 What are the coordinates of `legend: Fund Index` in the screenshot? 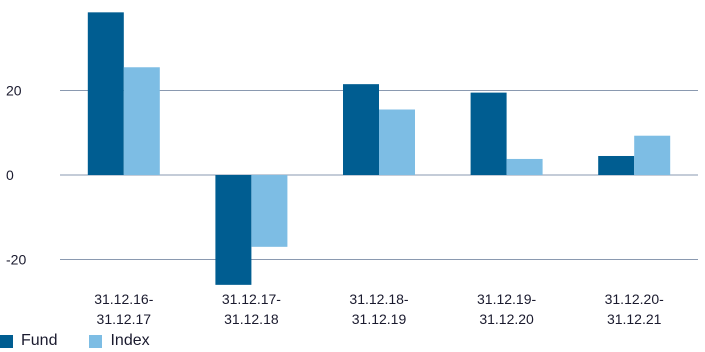 It's located at (91, 341).